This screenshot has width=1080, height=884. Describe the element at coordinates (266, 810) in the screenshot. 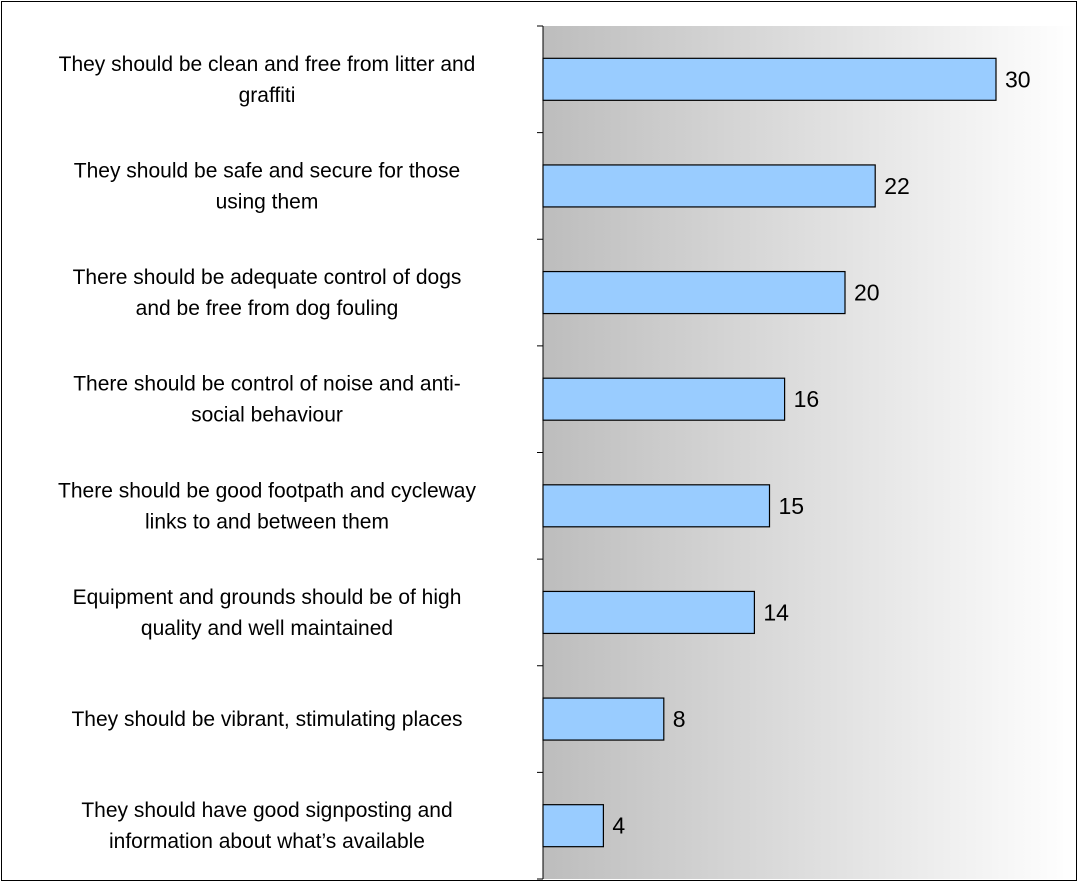

I see `category-label: They should have good signposting and` at that location.